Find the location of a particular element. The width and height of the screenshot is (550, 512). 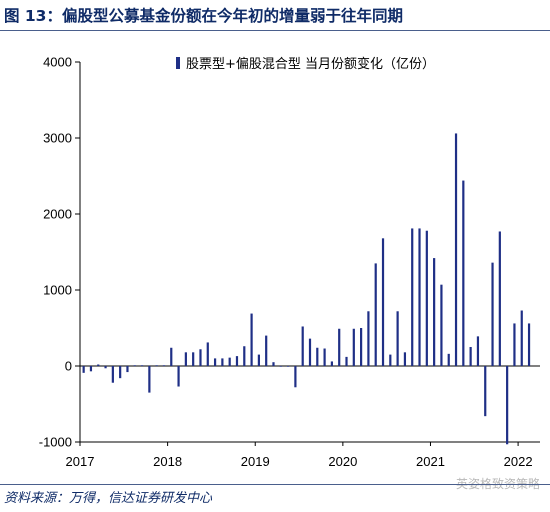

y-tick-label: -1000 is located at coordinates (55, 442).